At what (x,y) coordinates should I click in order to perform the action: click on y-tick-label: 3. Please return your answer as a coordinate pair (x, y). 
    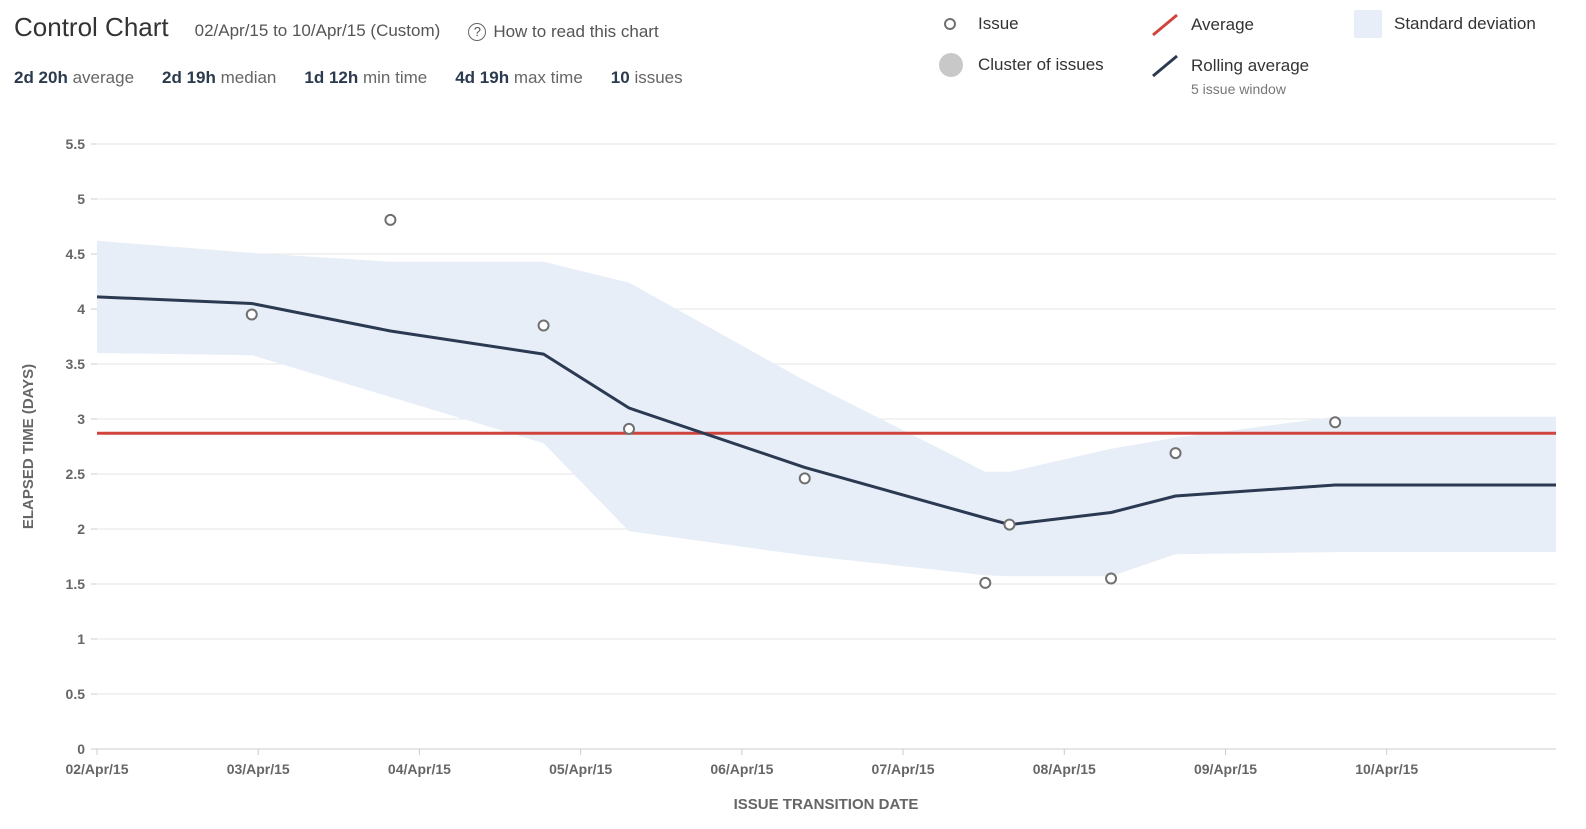
    Looking at the image, I should click on (81, 419).